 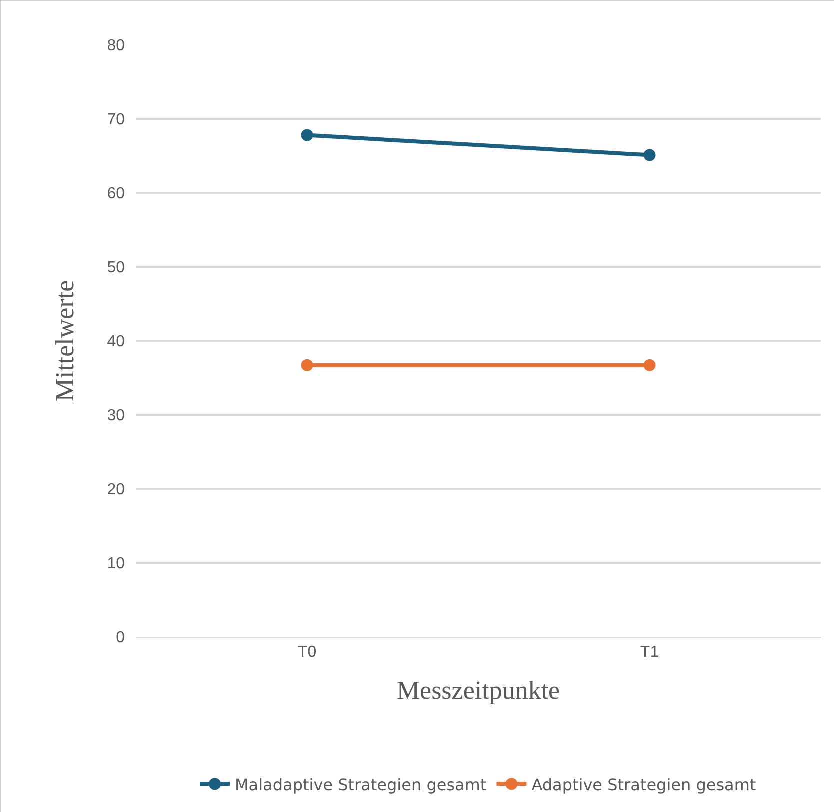 I want to click on x-tick-label: T1, so click(x=650, y=653).